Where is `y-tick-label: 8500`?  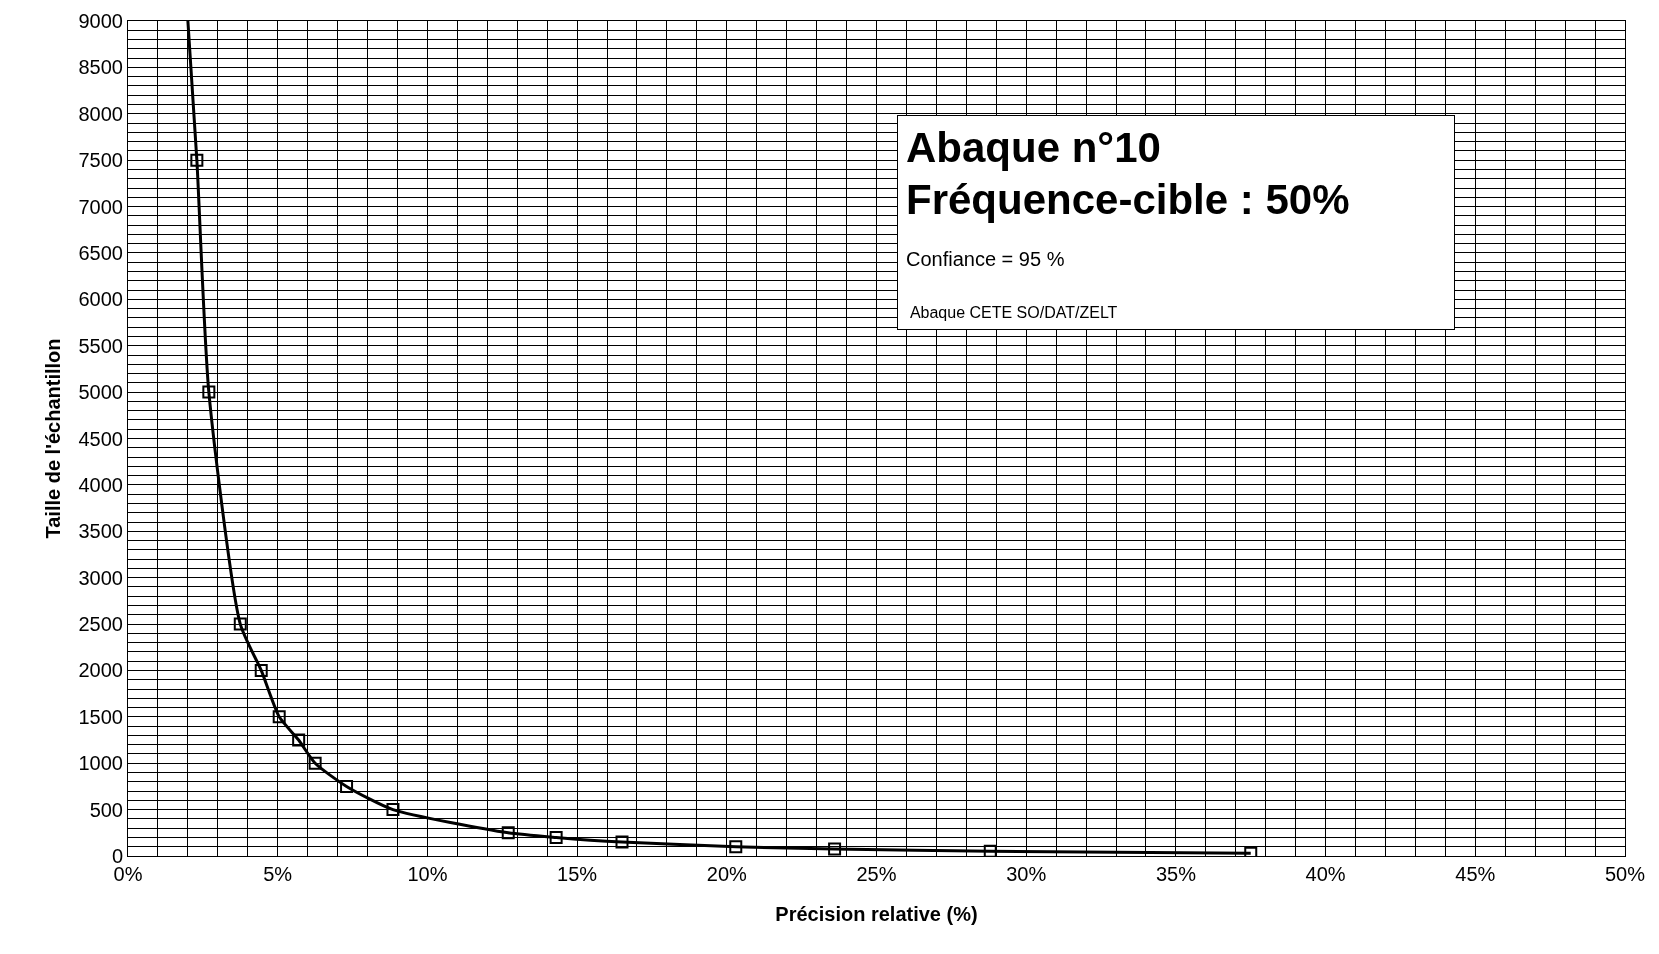 y-tick-label: 8500 is located at coordinates (100, 67).